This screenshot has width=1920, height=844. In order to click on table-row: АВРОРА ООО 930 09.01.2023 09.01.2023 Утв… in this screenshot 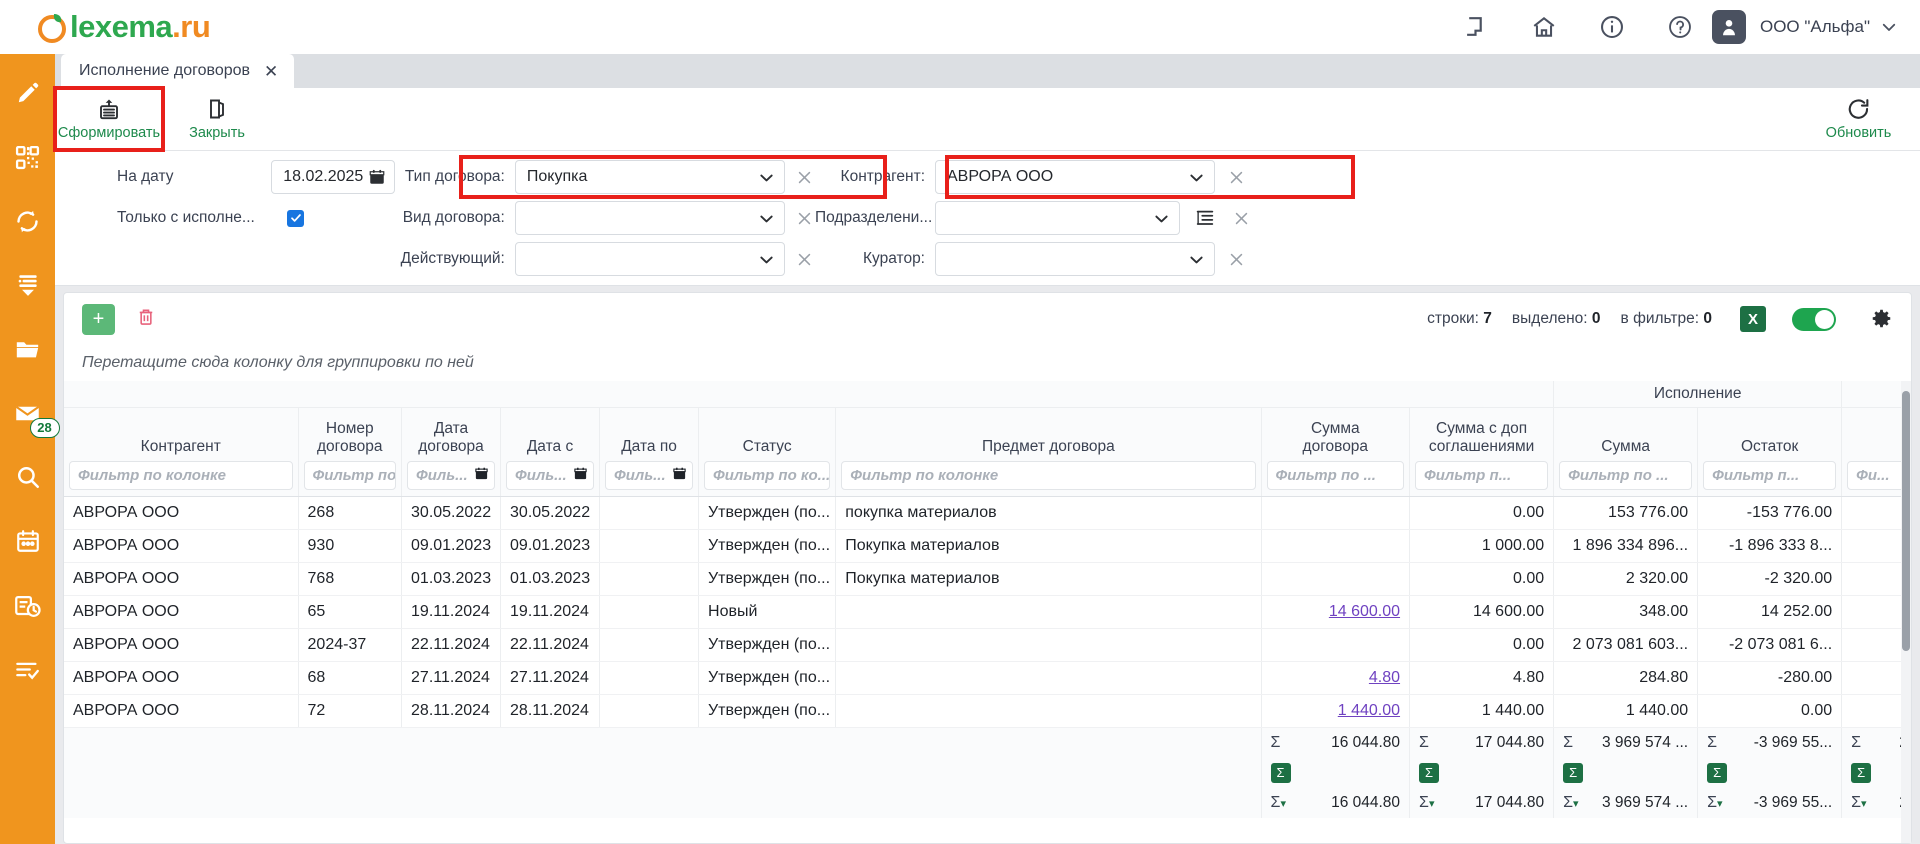, I will do `click(987, 546)`.